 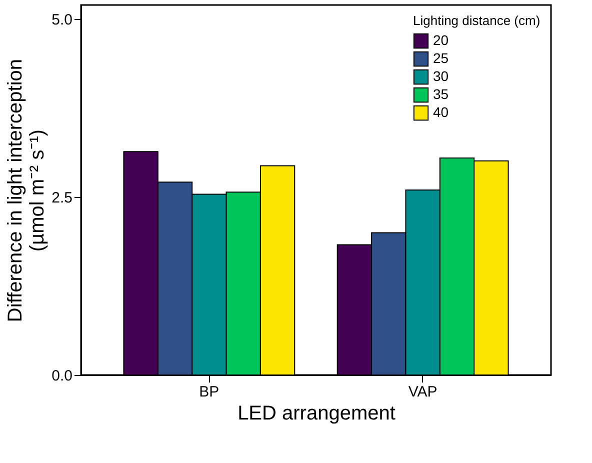 I want to click on y-axis-title: Difference in light interception (µmol m⁻² s⁻¹), so click(x=26, y=190).